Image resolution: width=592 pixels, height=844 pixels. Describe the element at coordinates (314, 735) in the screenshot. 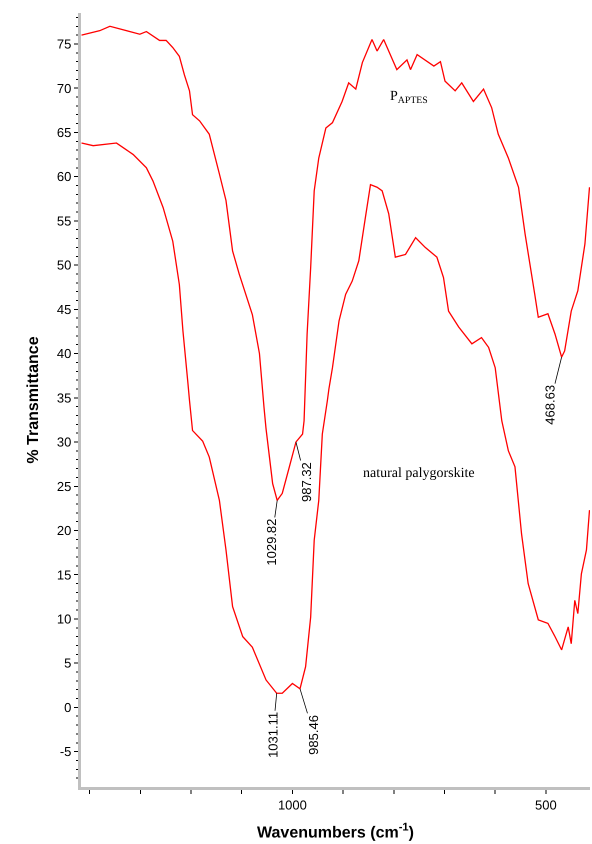

I see `annotation: 985.46` at that location.